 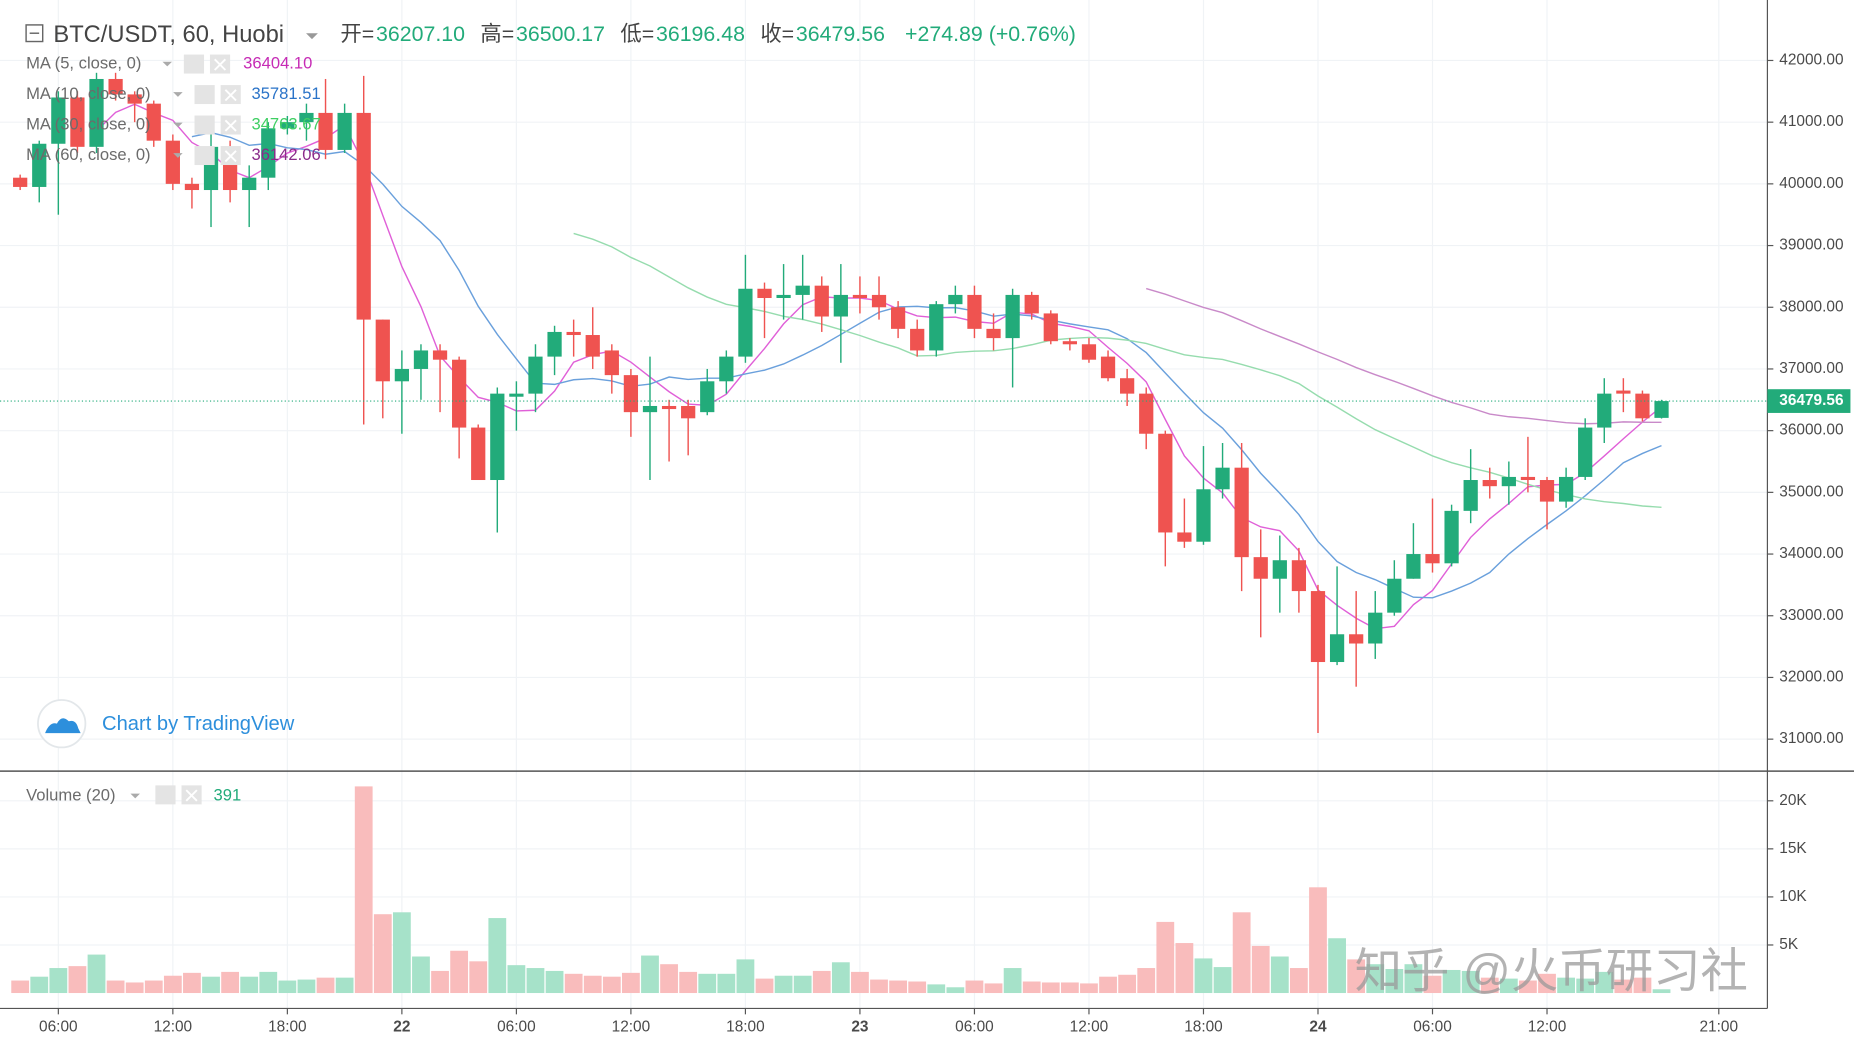 I want to click on x-tick-label: 06:00, so click(x=1432, y=1026).